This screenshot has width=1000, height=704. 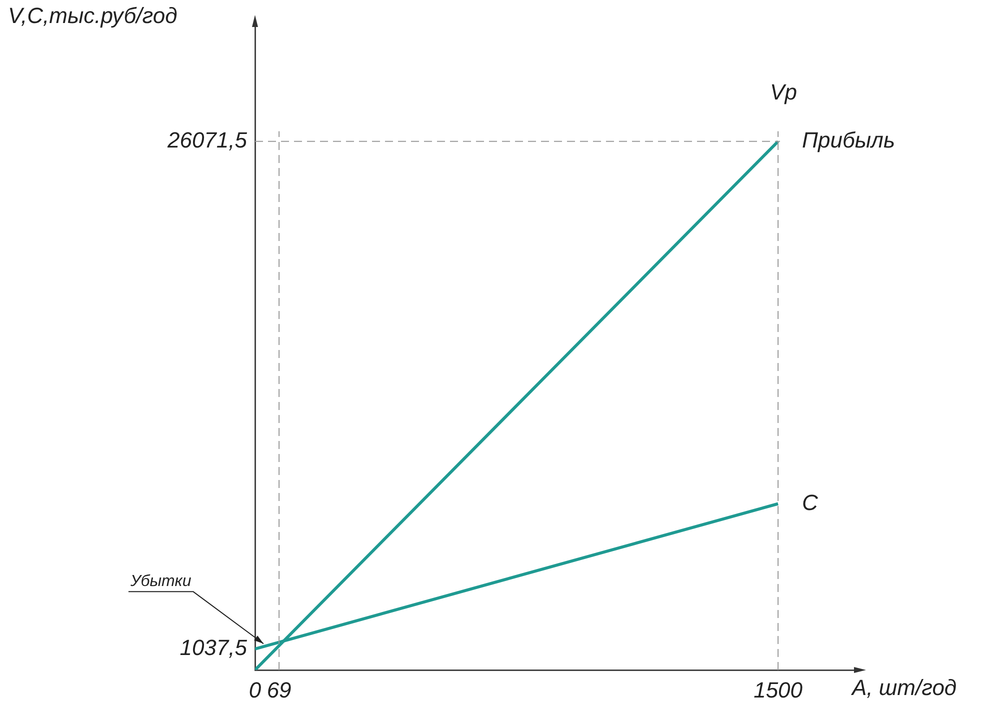 I want to click on annotation: Убытки, so click(x=160, y=581).